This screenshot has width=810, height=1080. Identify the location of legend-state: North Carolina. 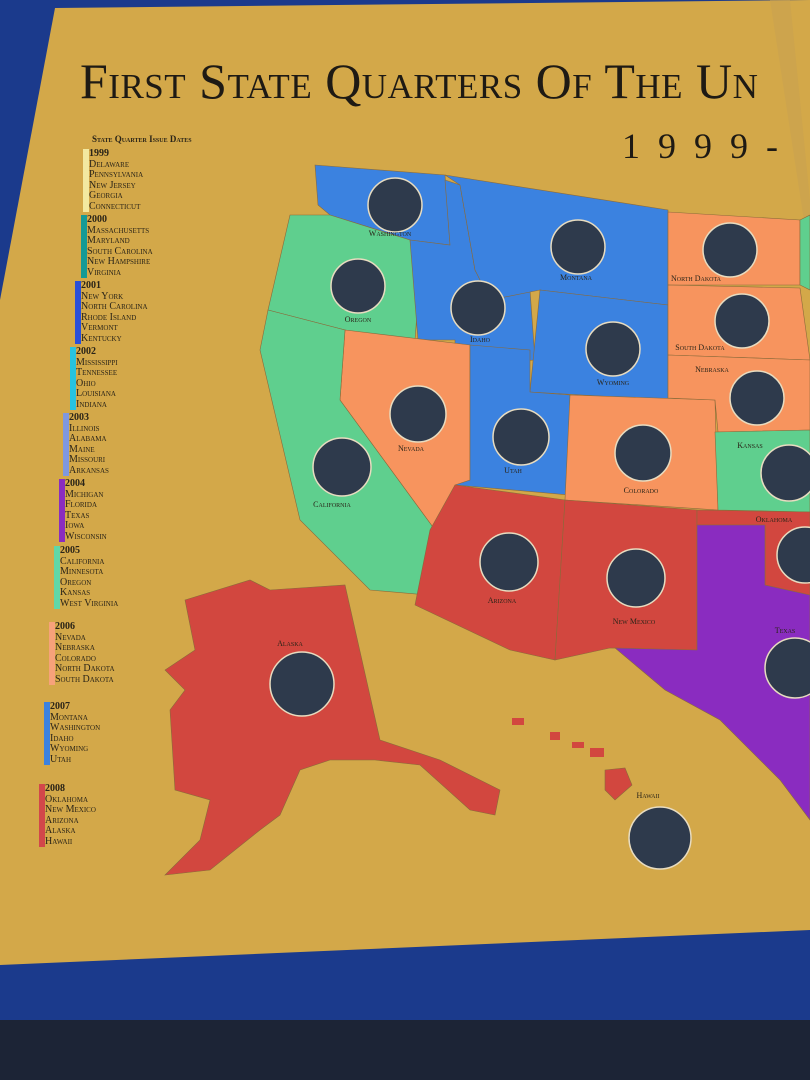
(114, 306).